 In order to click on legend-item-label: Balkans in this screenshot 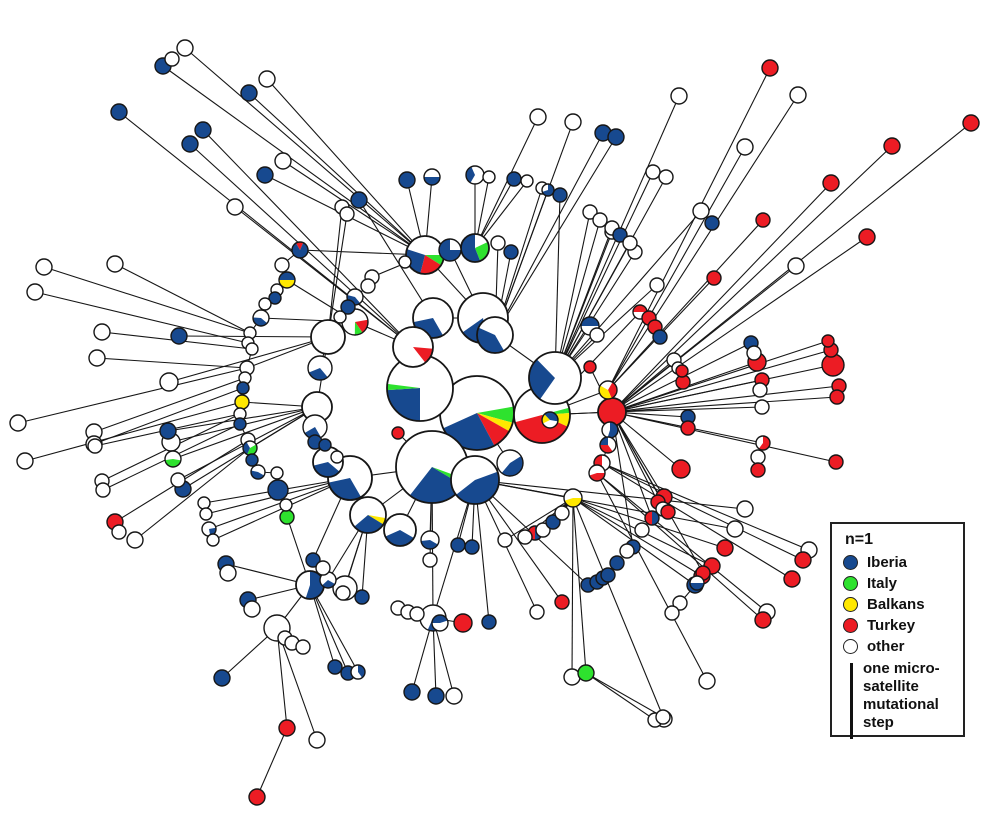, I will do `click(896, 604)`.